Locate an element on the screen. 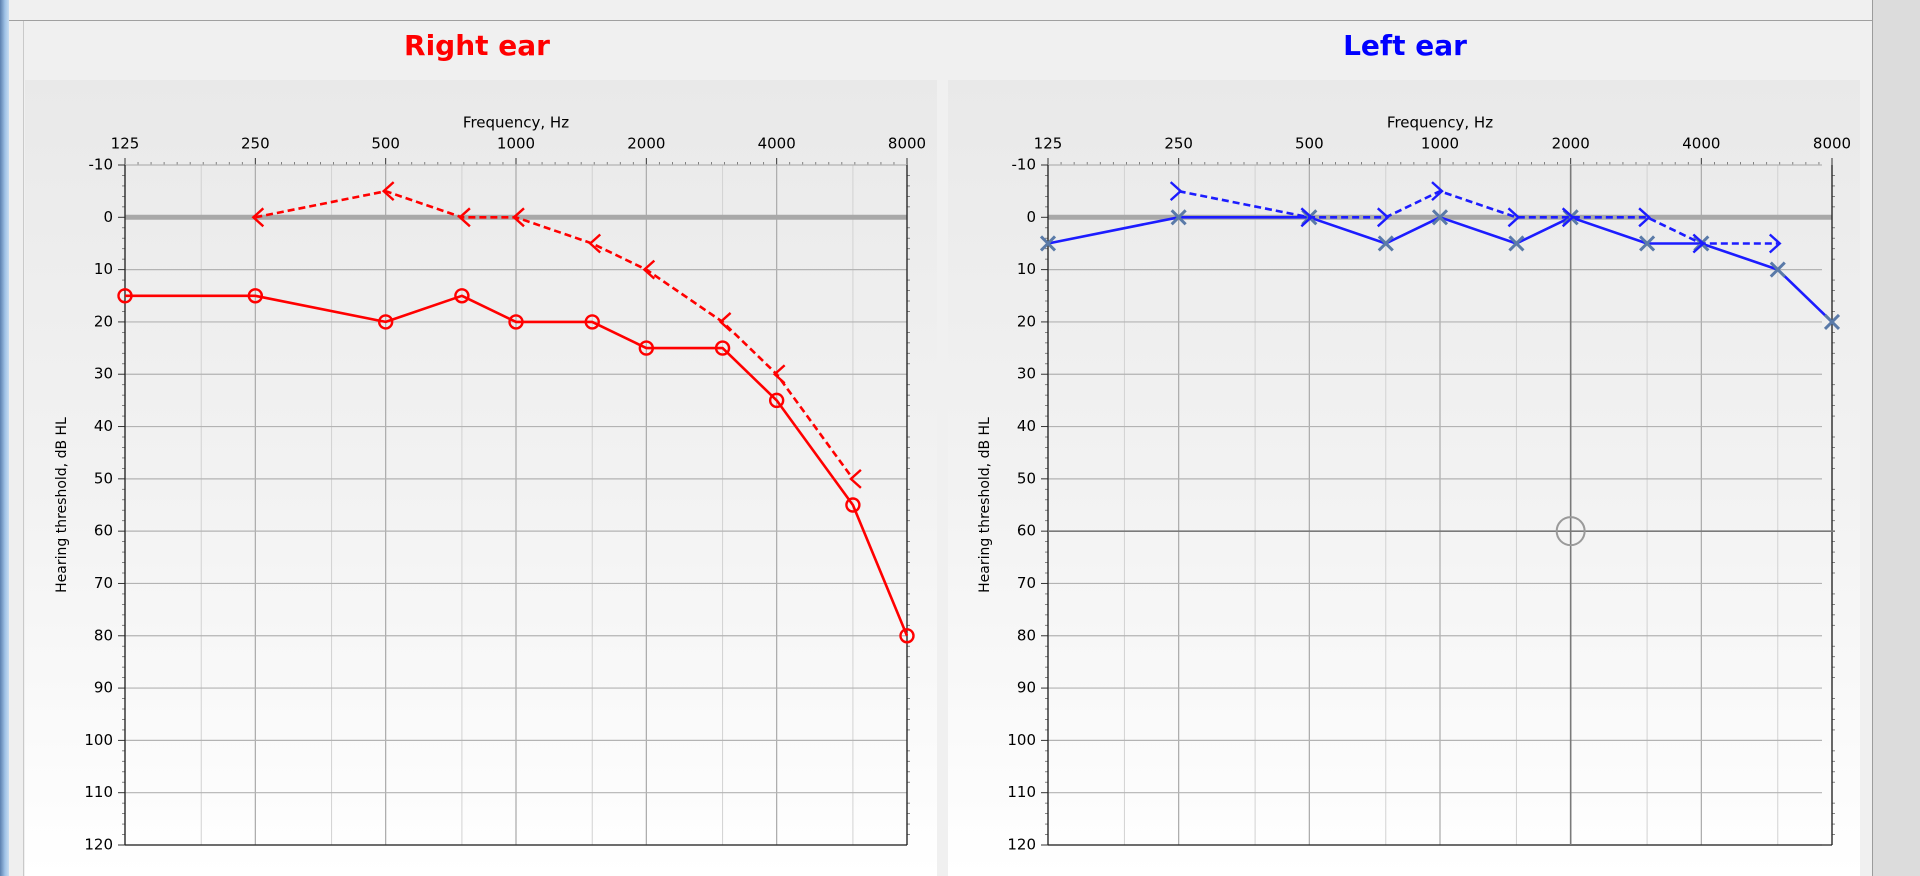 The height and width of the screenshot is (876, 1920). cursor-ring is located at coordinates (1570, 531).